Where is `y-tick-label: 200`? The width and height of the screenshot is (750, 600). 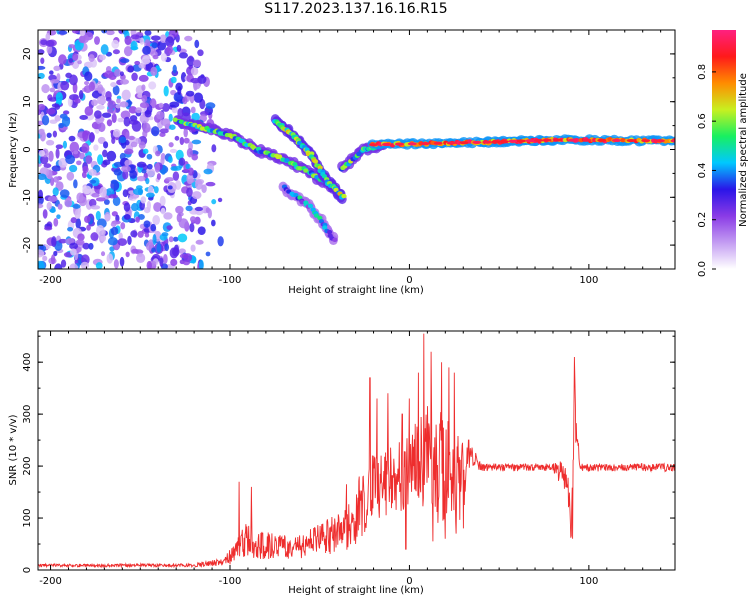
y-tick-label: 200 is located at coordinates (27, 466).